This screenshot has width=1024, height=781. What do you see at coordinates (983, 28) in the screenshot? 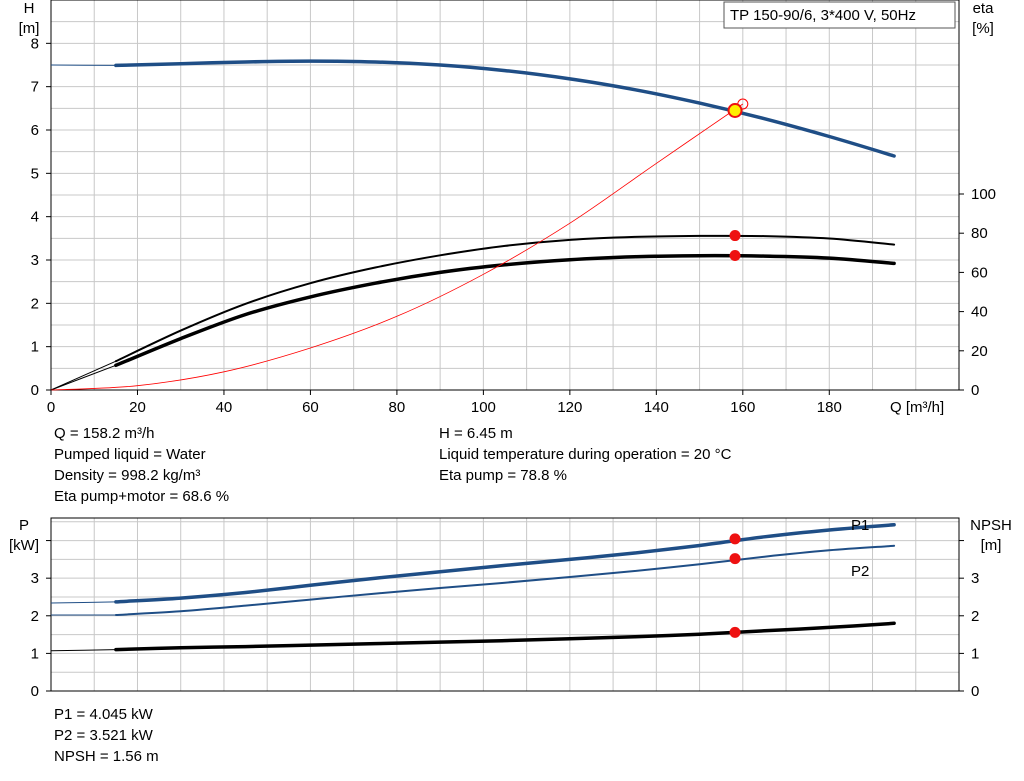
I see `eta-axis-label-unit: [%]` at bounding box center [983, 28].